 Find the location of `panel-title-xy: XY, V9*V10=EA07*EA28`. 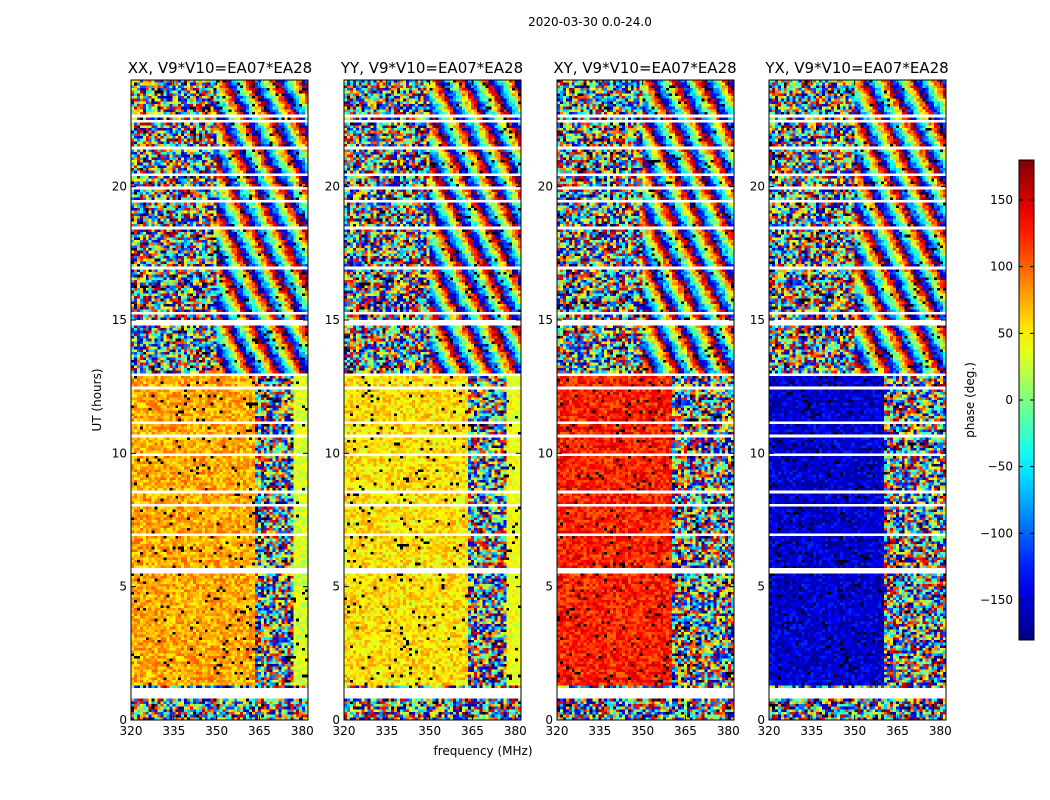

panel-title-xy: XY, V9*V10=EA07*EA28 is located at coordinates (644, 68).